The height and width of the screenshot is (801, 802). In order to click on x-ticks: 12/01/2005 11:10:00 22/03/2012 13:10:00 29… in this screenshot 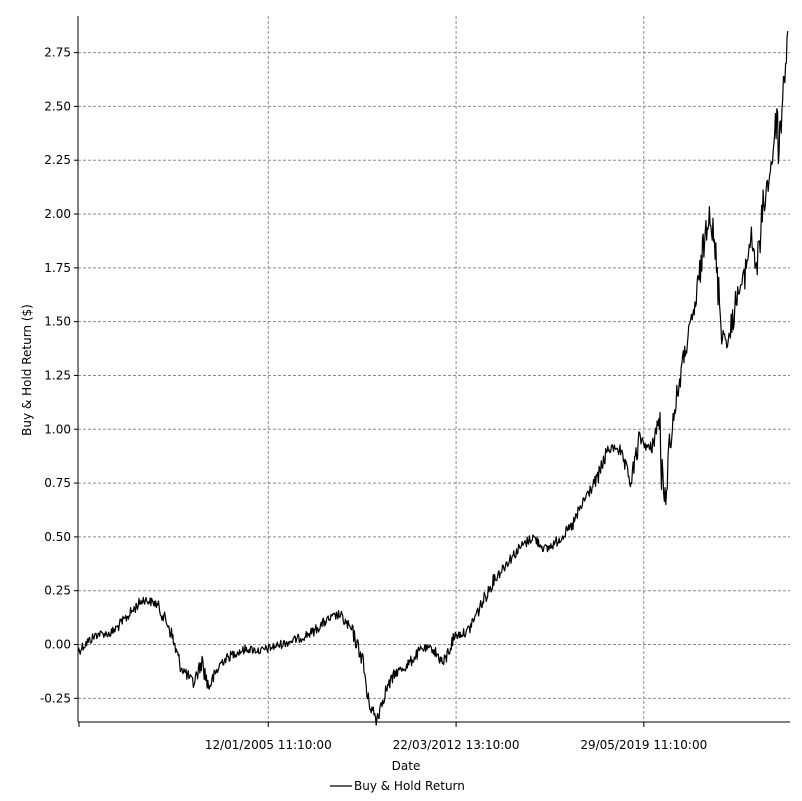, I will do `click(392, 737)`.